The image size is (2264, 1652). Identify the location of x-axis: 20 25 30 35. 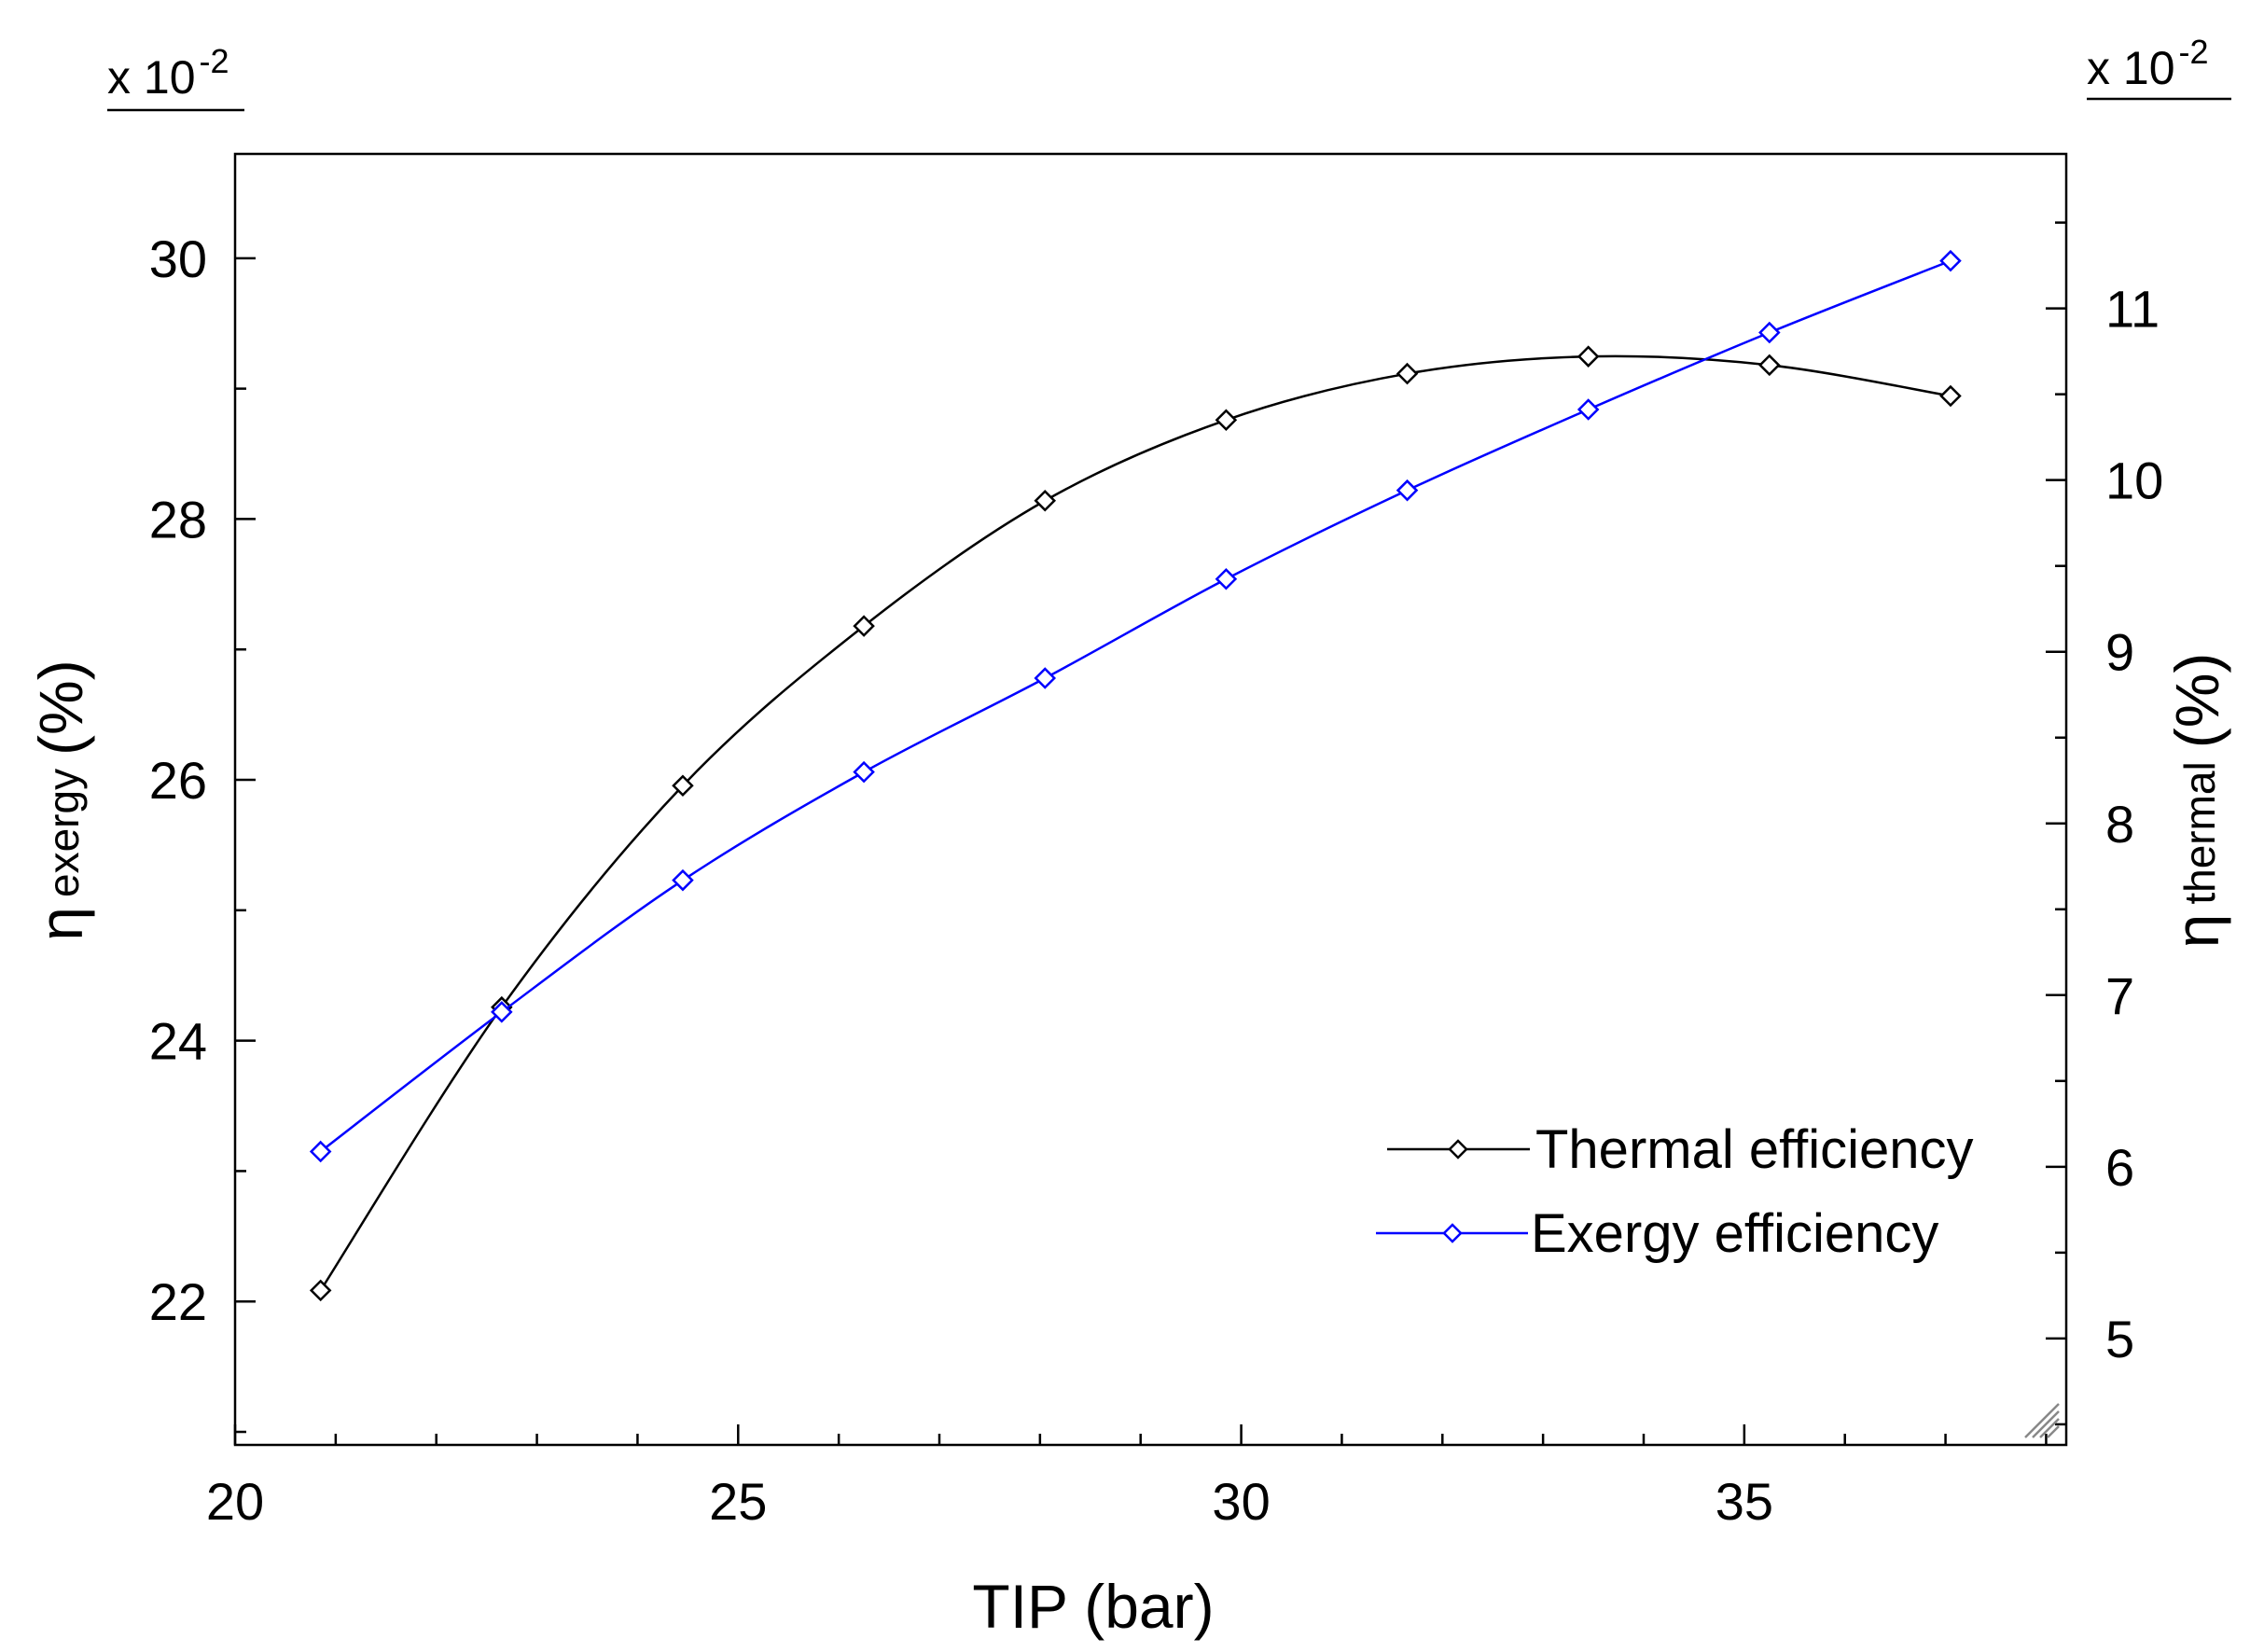
(1127, 1478).